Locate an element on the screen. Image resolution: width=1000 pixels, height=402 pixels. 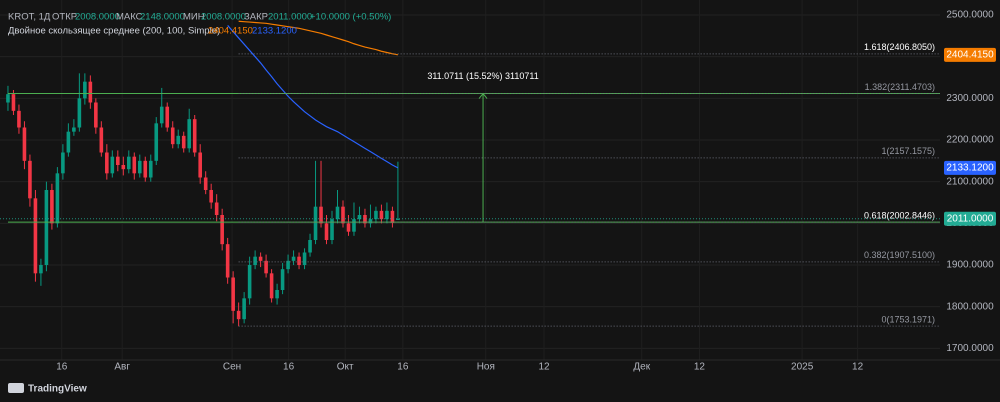
x-tick-label: Сен is located at coordinates (232, 367).